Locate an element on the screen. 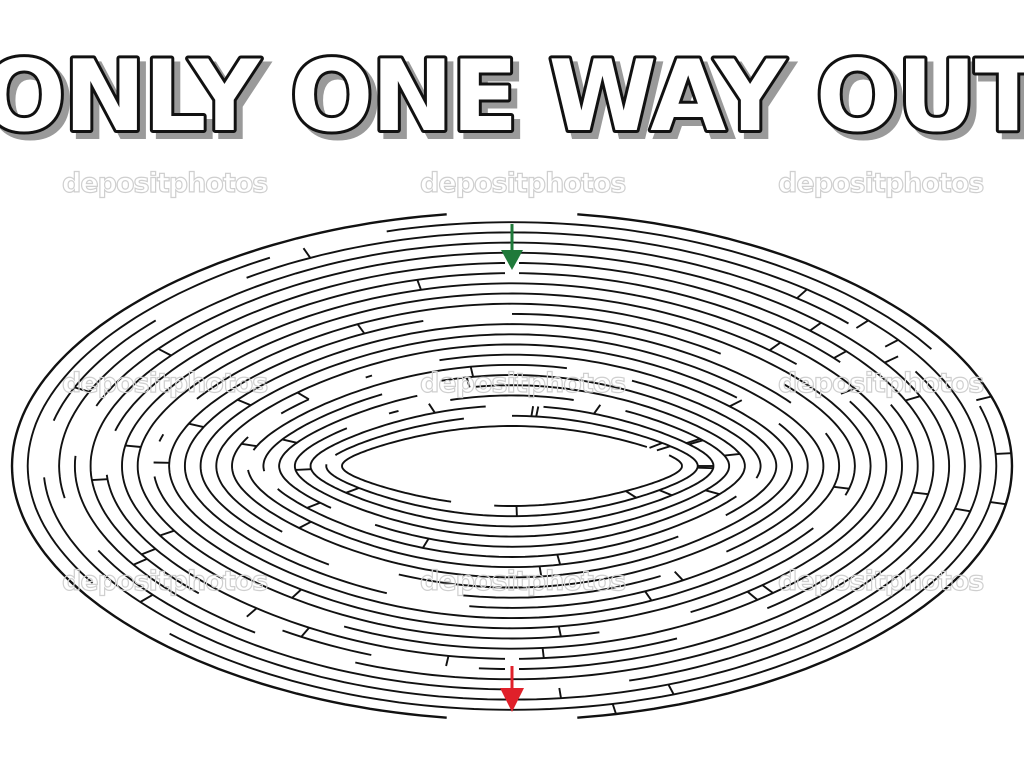 This screenshot has width=1024, height=768. entrance-arrow is located at coordinates (512, 247).